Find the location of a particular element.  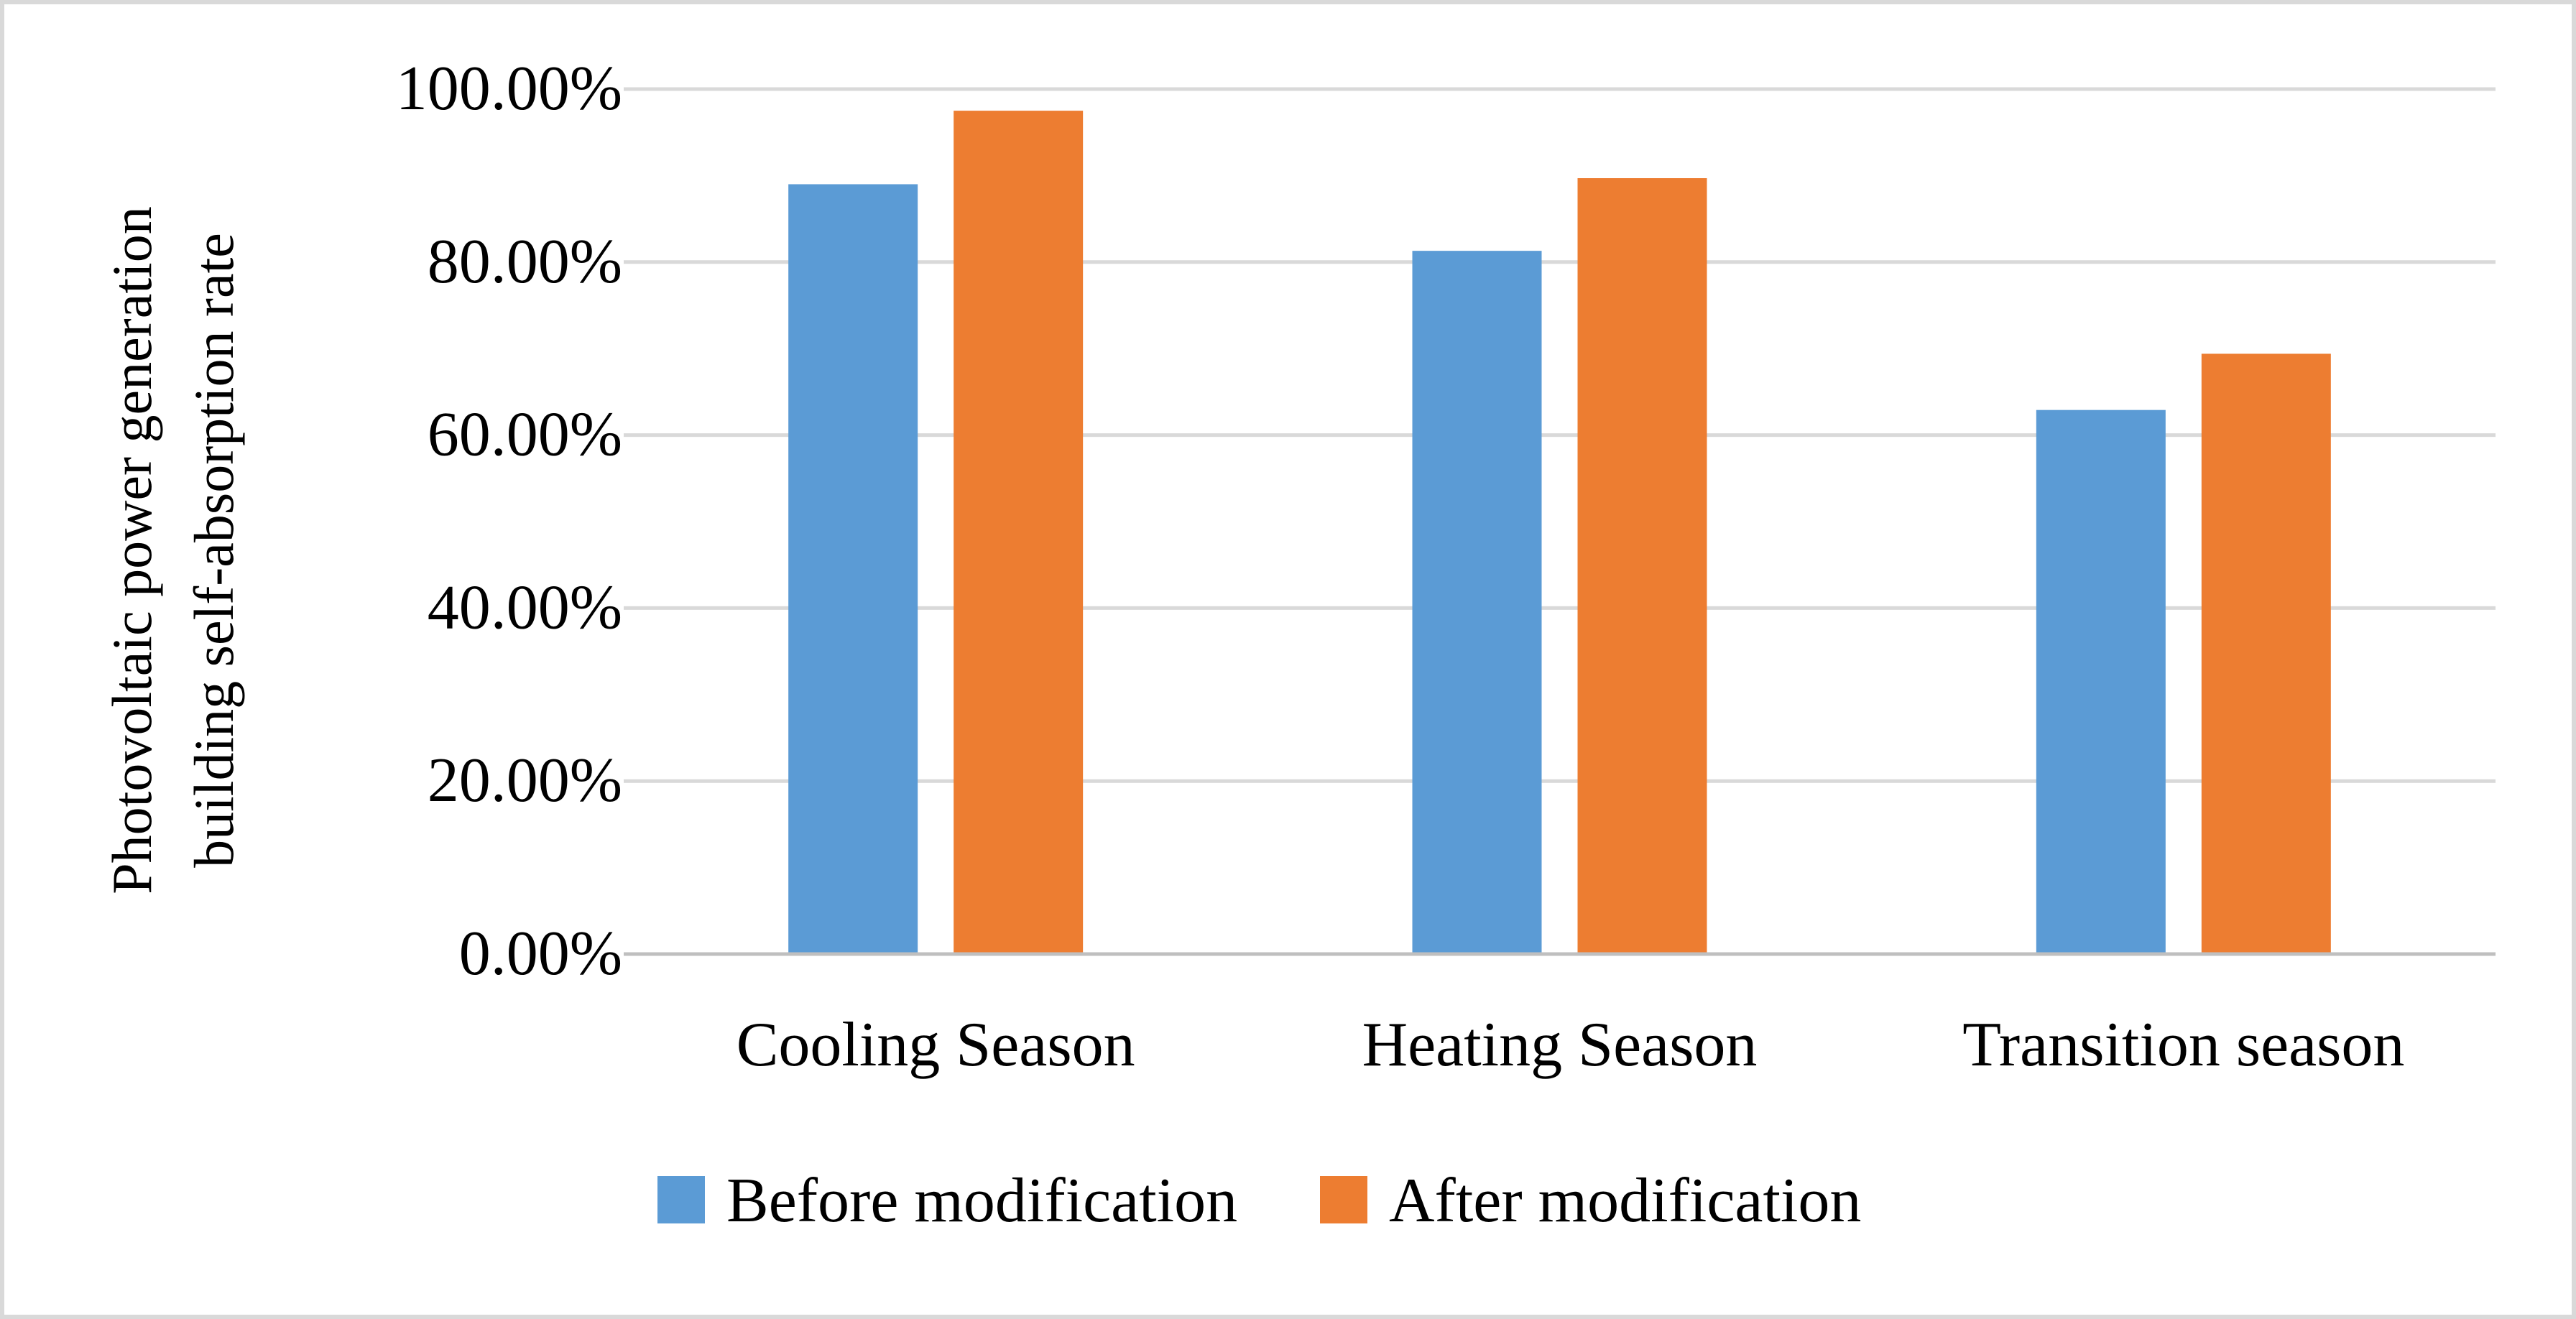

y-axis-title-line-2: building self-absorption rate is located at coordinates (214, 550).